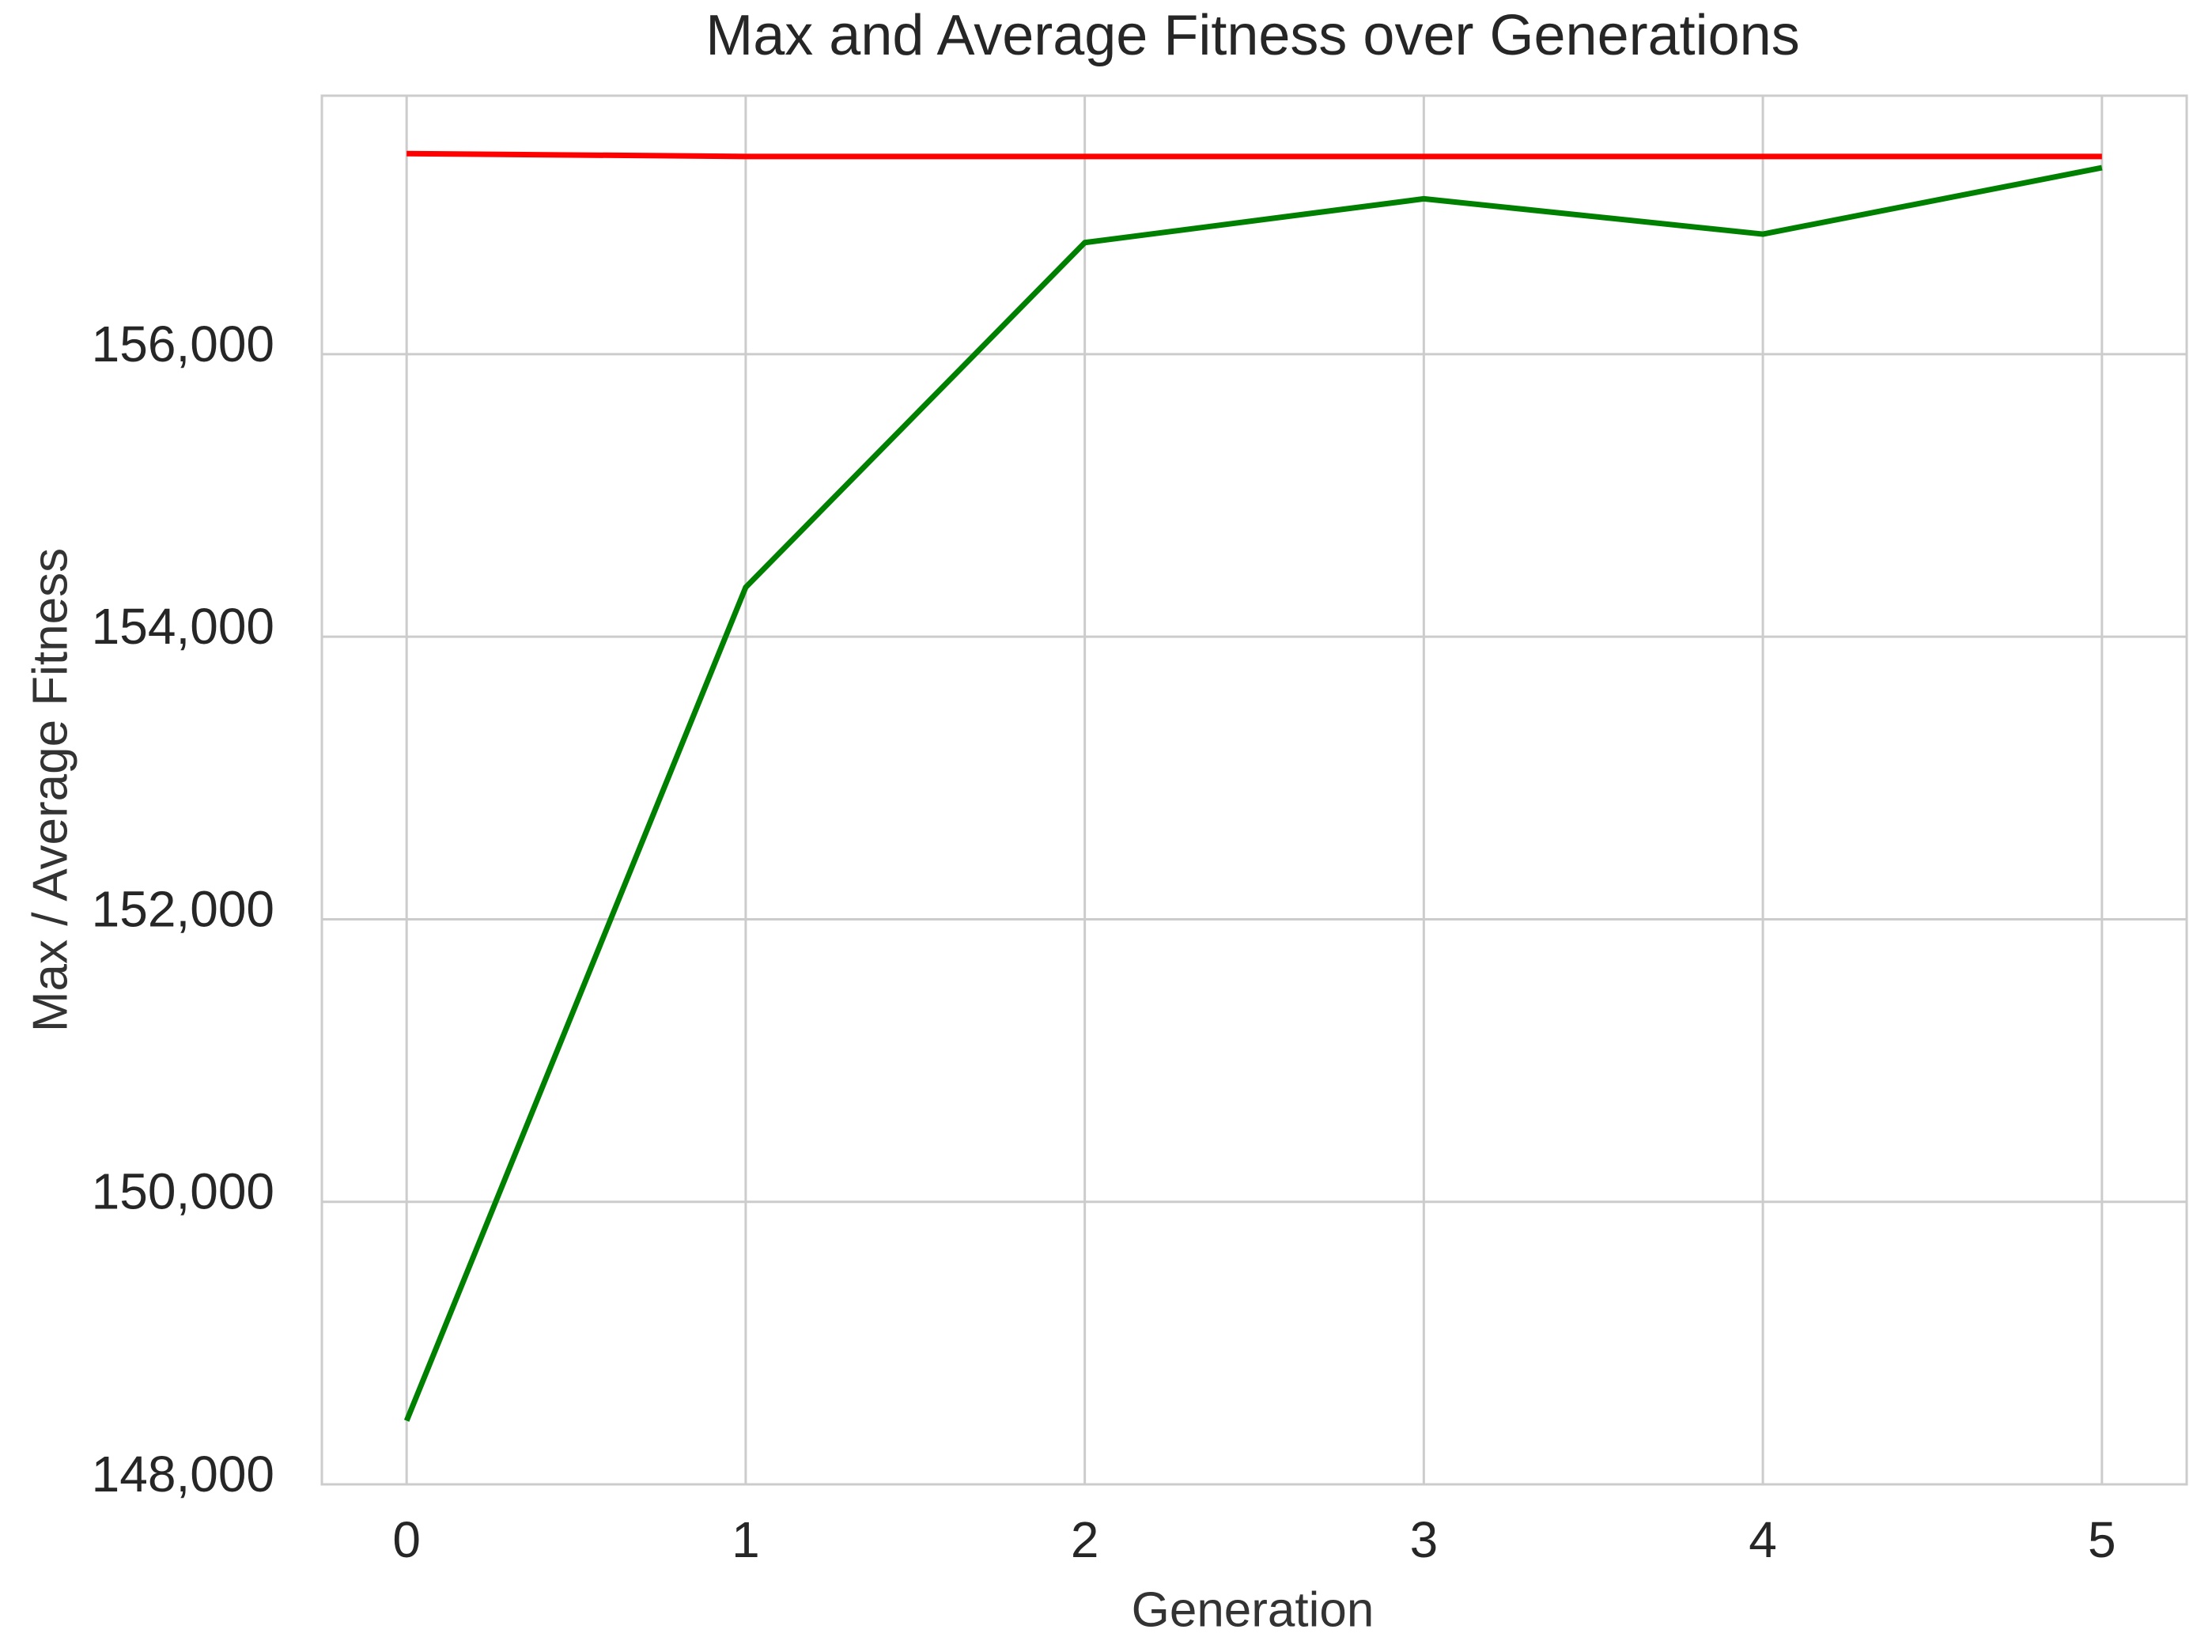 This screenshot has height=1652, width=2212. Describe the element at coordinates (2102, 1539) in the screenshot. I see `x-tick-label: 5` at that location.